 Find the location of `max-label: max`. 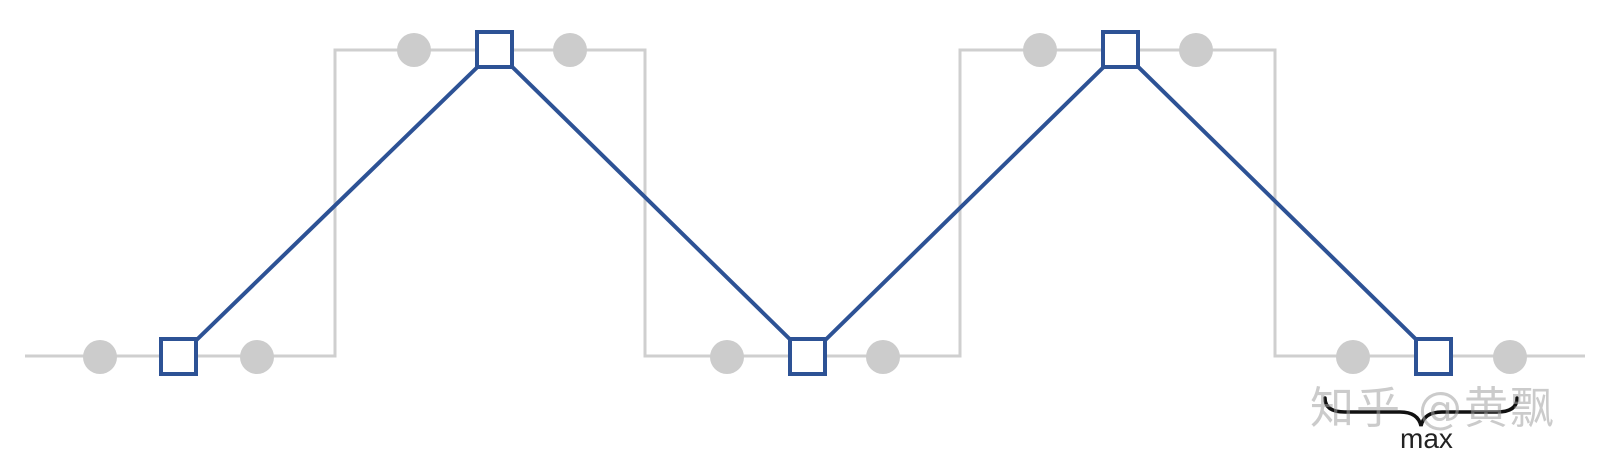

max-label: max is located at coordinates (1426, 438).